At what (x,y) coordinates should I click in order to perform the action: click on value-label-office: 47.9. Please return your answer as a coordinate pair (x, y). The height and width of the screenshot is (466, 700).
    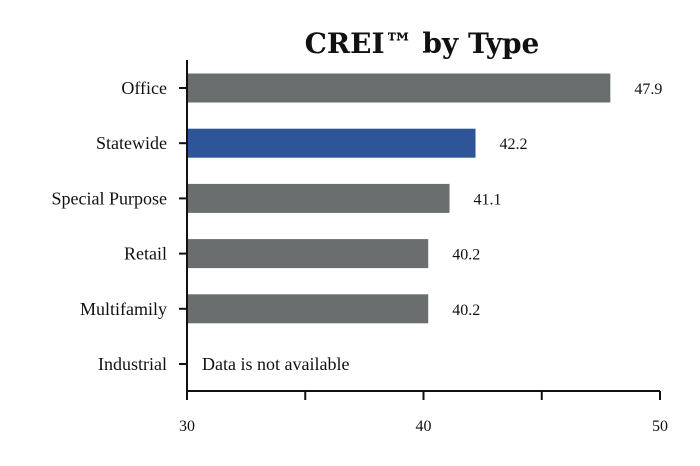
    Looking at the image, I should click on (648, 89).